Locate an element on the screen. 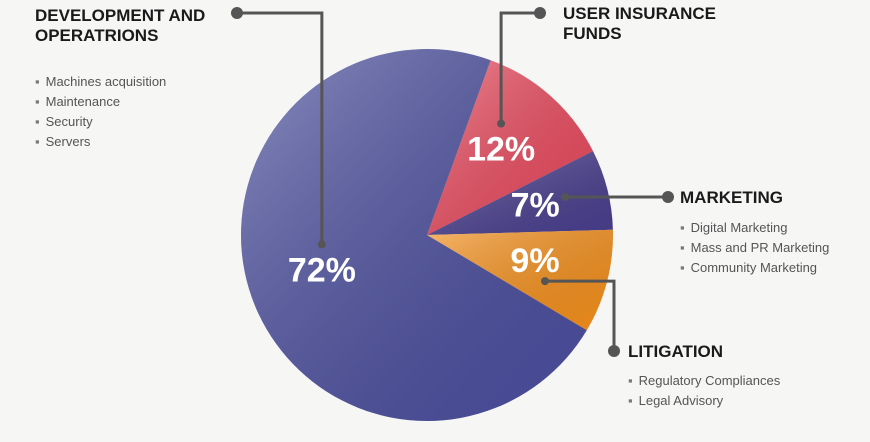 The width and height of the screenshot is (870, 442). detail-item: Digital Marketing is located at coordinates (754, 228).